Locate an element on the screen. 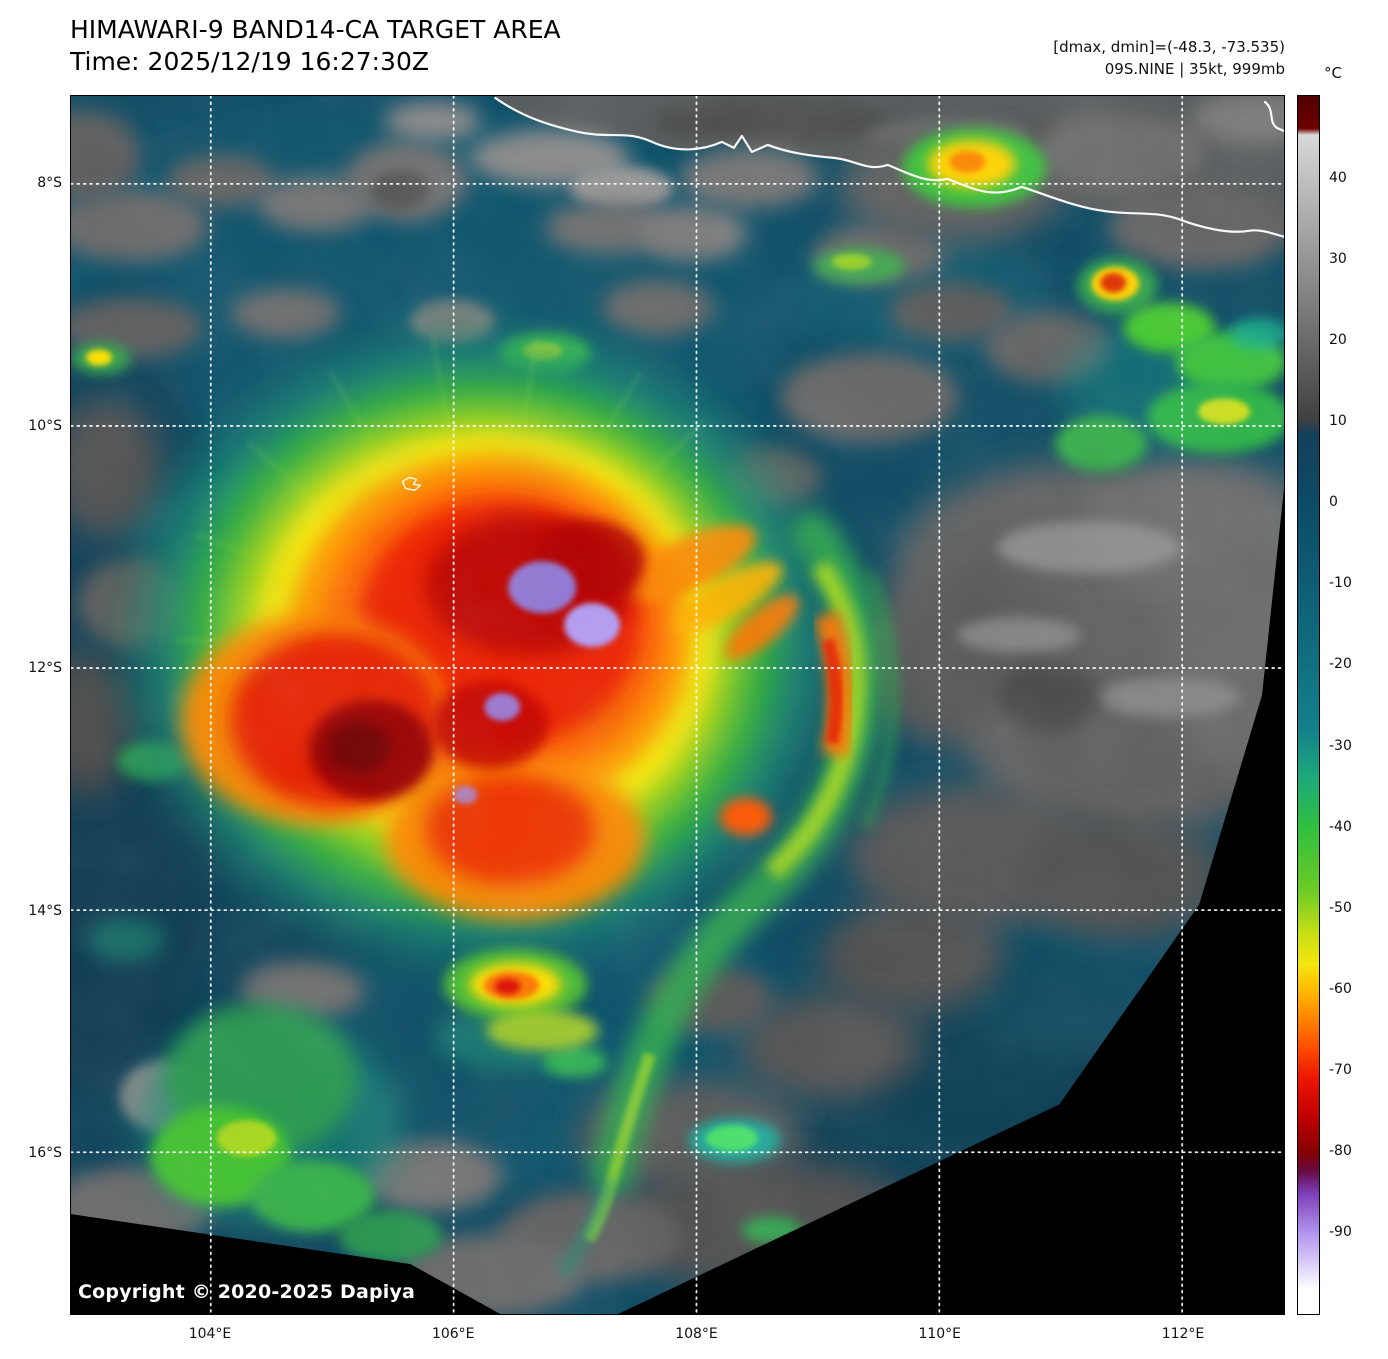 The height and width of the screenshot is (1359, 1388). colorbar-tick-label: 40 is located at coordinates (1338, 178).